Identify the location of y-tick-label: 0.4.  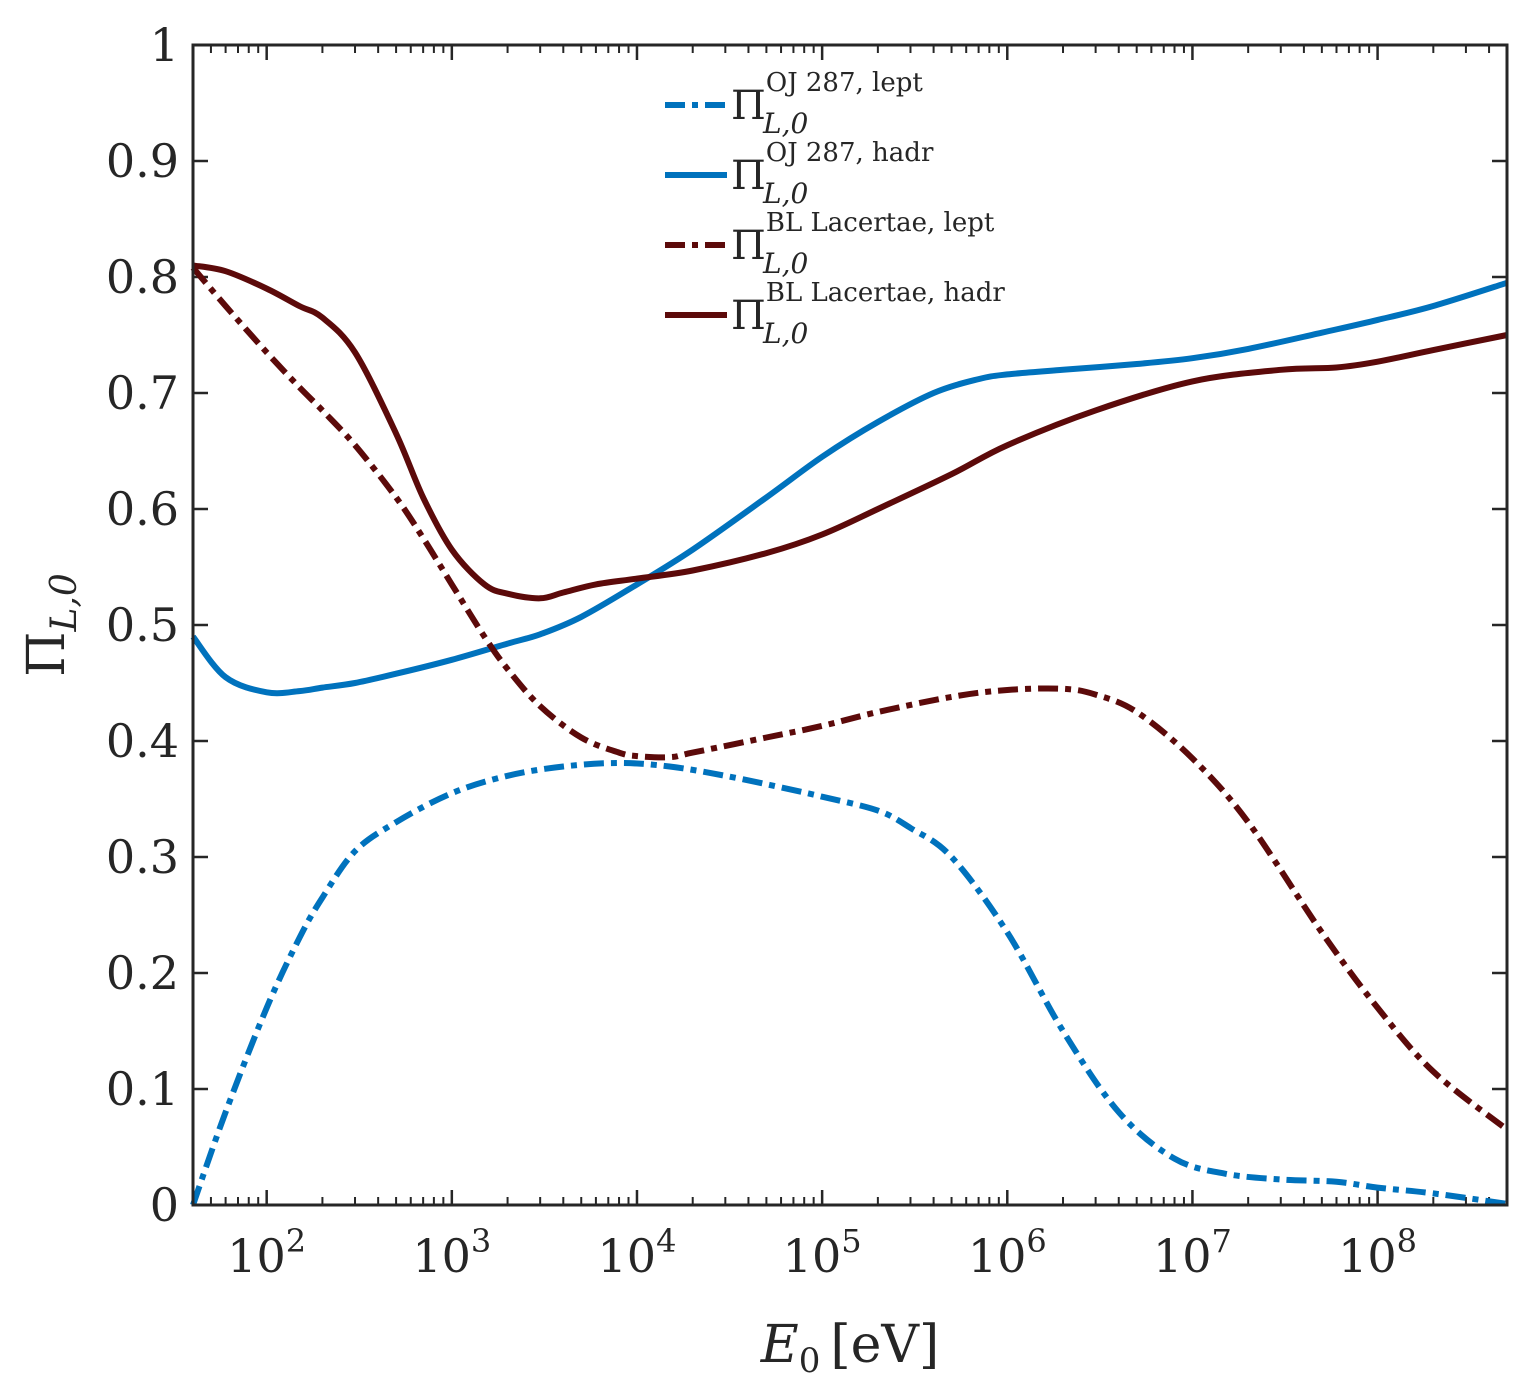
(142, 741).